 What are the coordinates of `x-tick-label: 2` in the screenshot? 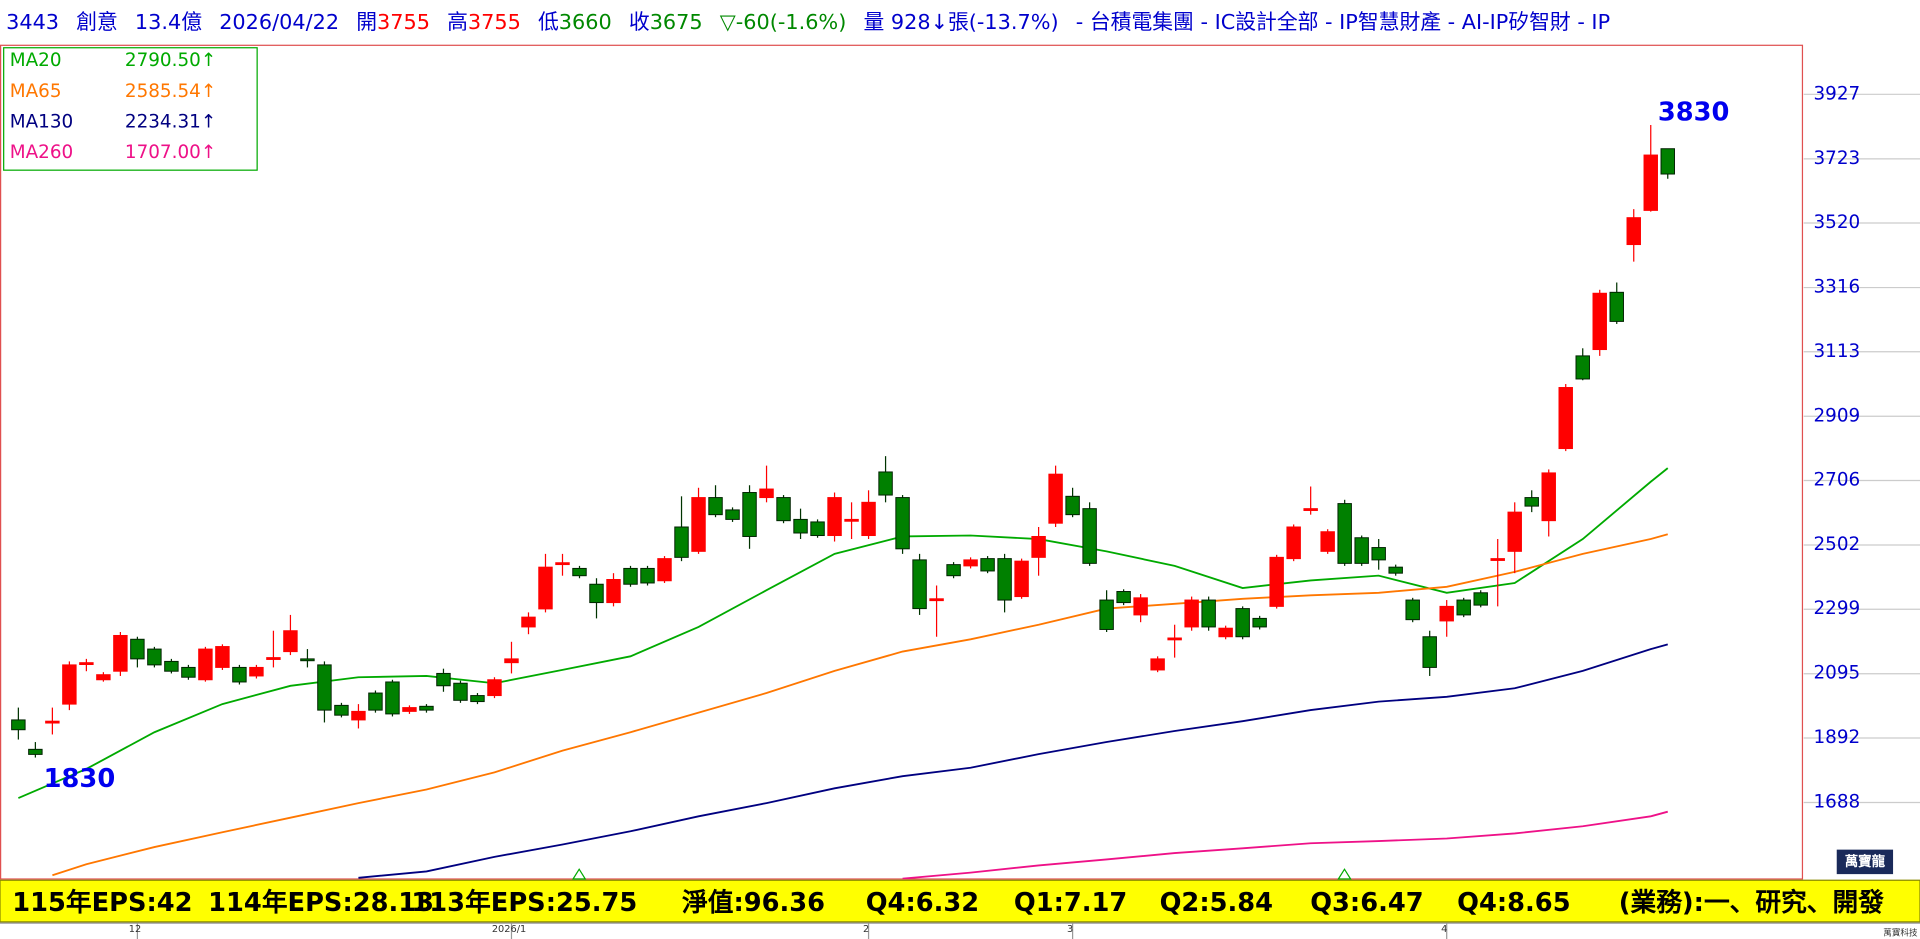 It's located at (866, 929).